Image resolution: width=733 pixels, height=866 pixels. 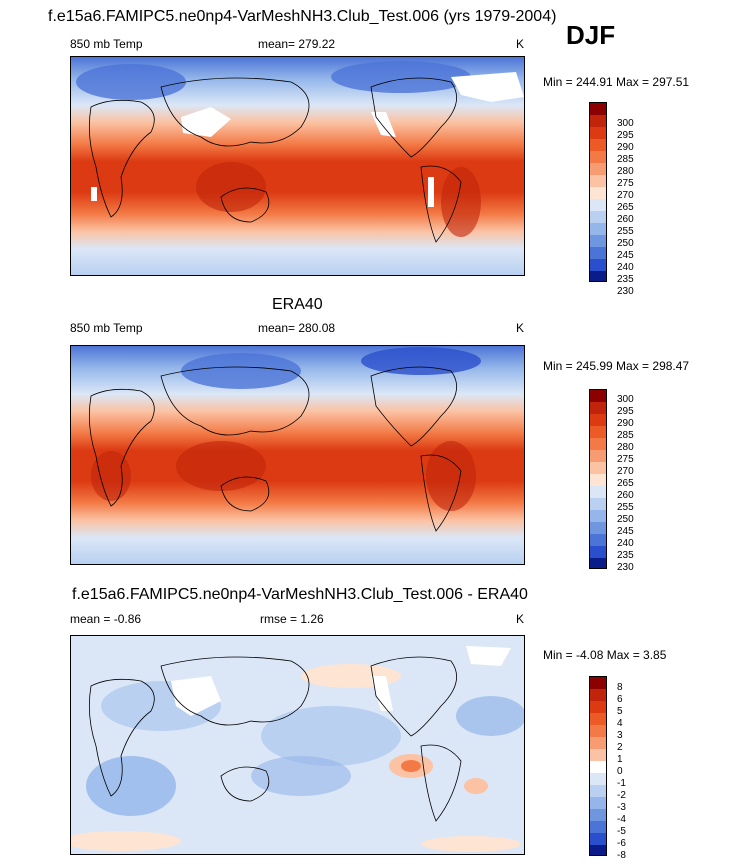 I want to click on panel-2-tick: 280, so click(x=625, y=447).